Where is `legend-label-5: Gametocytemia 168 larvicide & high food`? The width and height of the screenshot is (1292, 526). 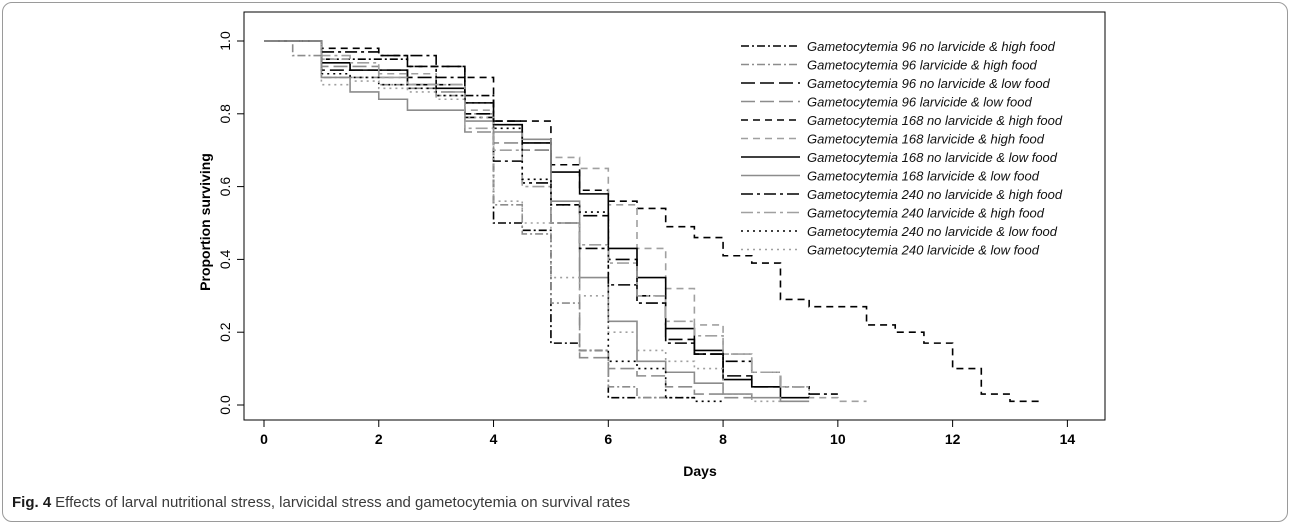 legend-label-5: Gametocytemia 168 larvicide & high food is located at coordinates (926, 139).